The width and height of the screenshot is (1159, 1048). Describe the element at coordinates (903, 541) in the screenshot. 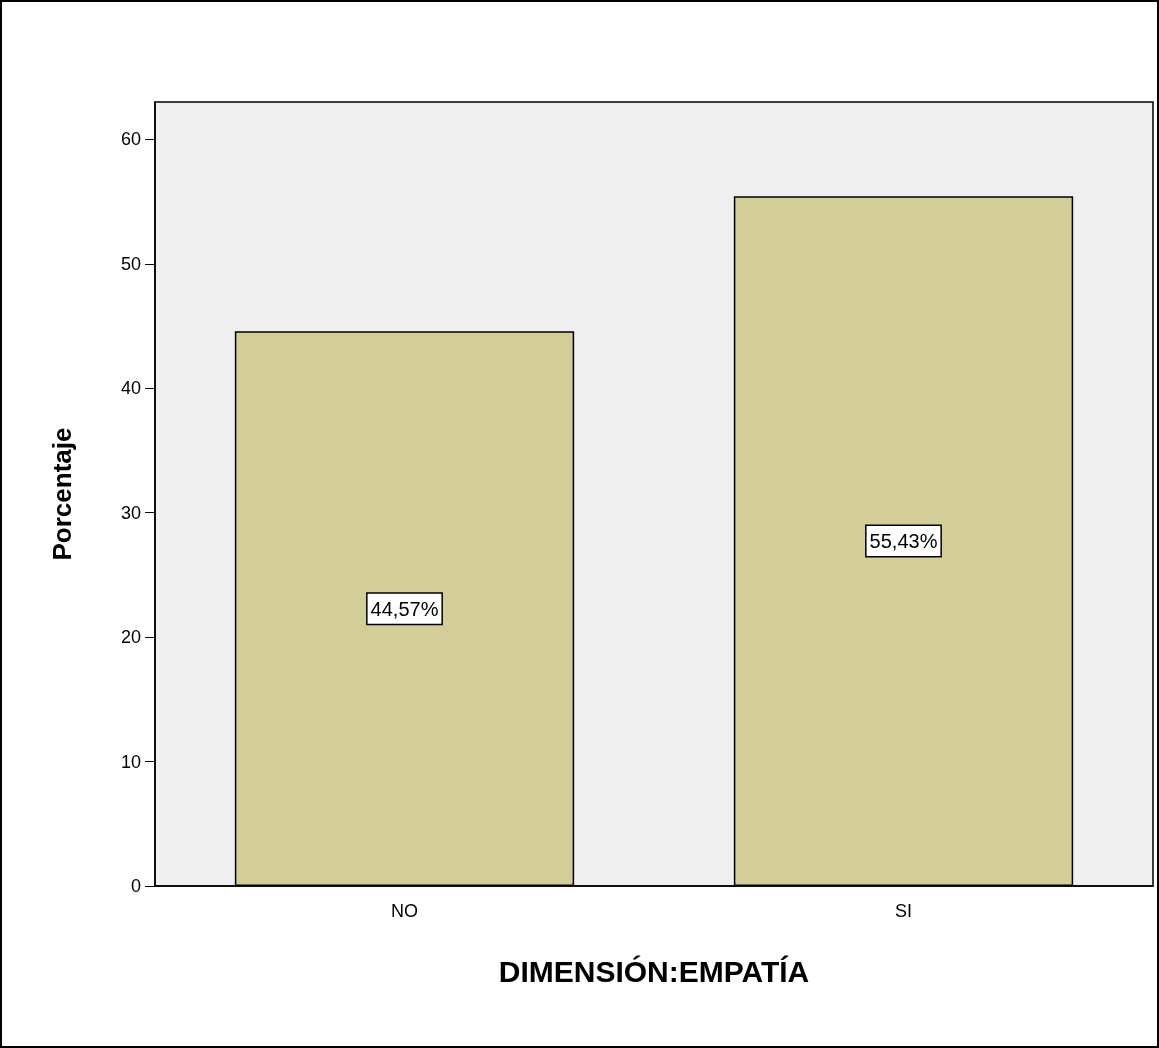

I see `data-label: 55,43%` at that location.